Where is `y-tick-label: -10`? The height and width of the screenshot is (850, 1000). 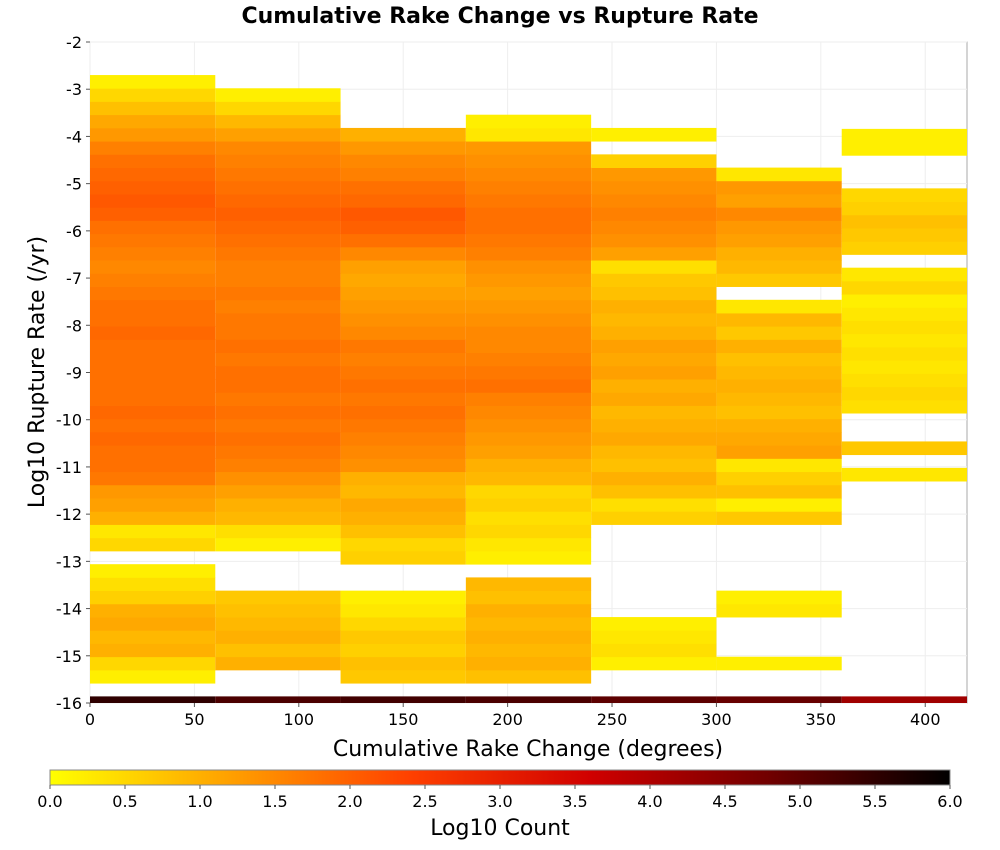
y-tick-label: -10 is located at coordinates (69, 420).